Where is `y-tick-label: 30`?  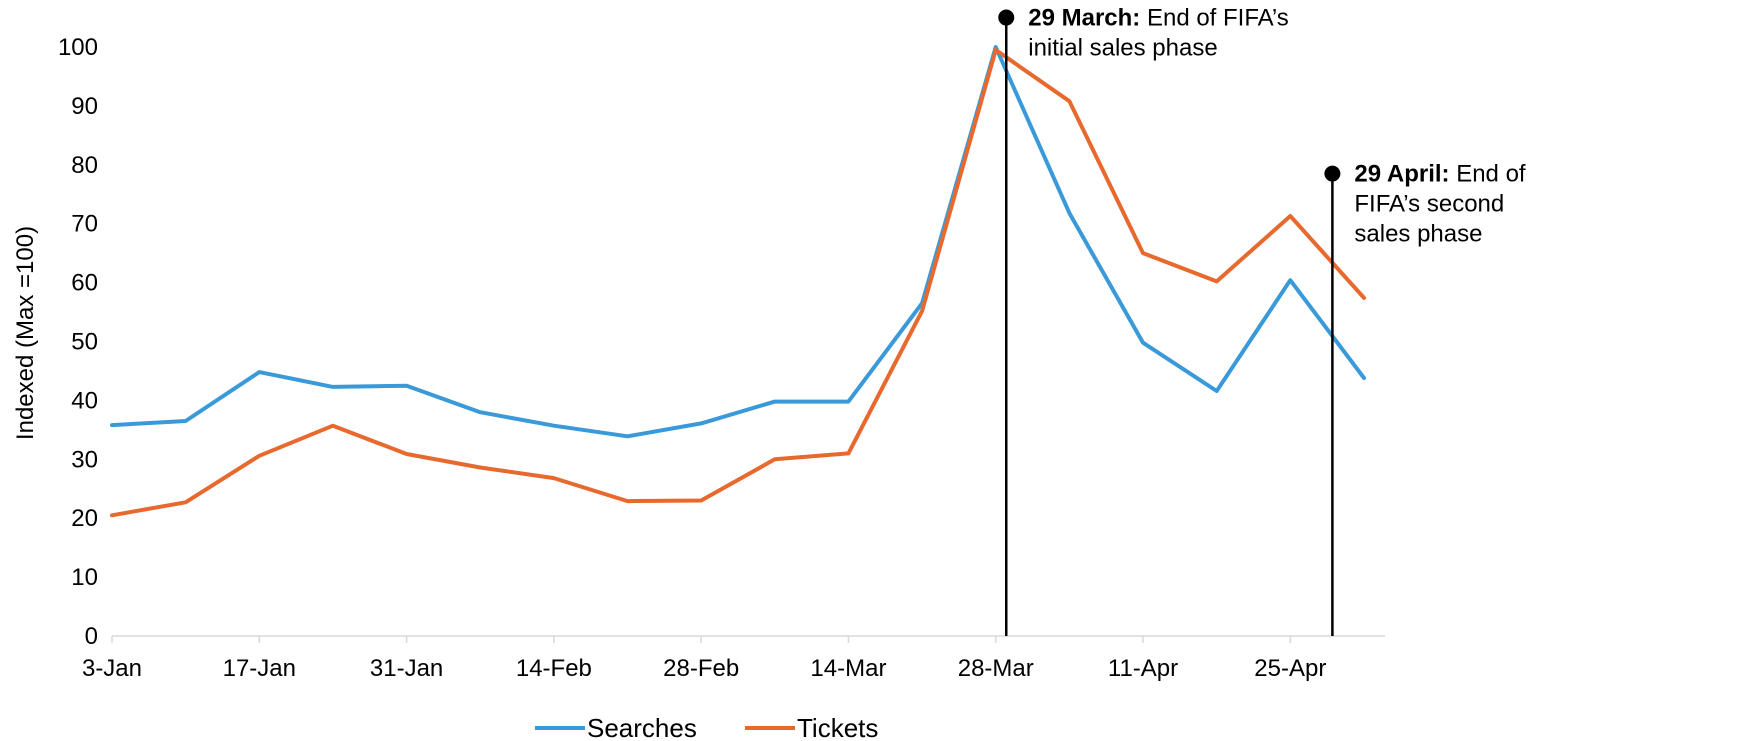 y-tick-label: 30 is located at coordinates (84, 459).